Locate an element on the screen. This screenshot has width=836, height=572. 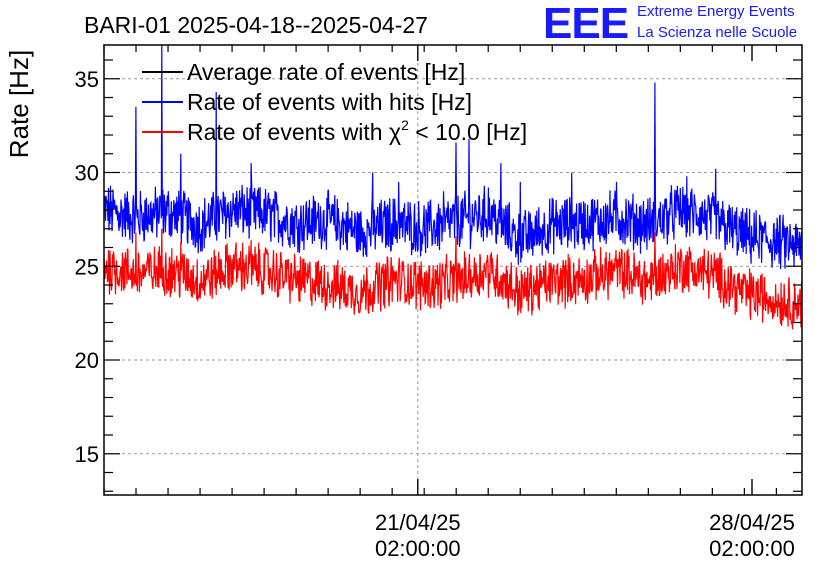
legend-label-0: Average rate of events [Hz] is located at coordinates (326, 72).